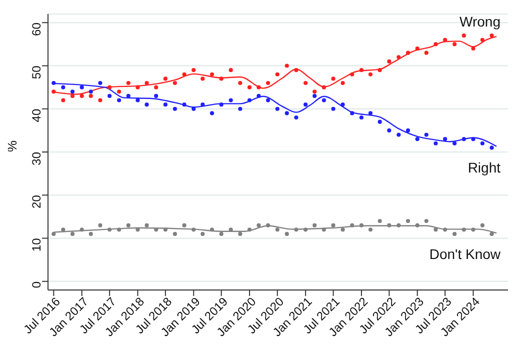 Image resolution: width=520 pixels, height=360 pixels. Describe the element at coordinates (480, 21) in the screenshot. I see `series-label: Wrong` at that location.